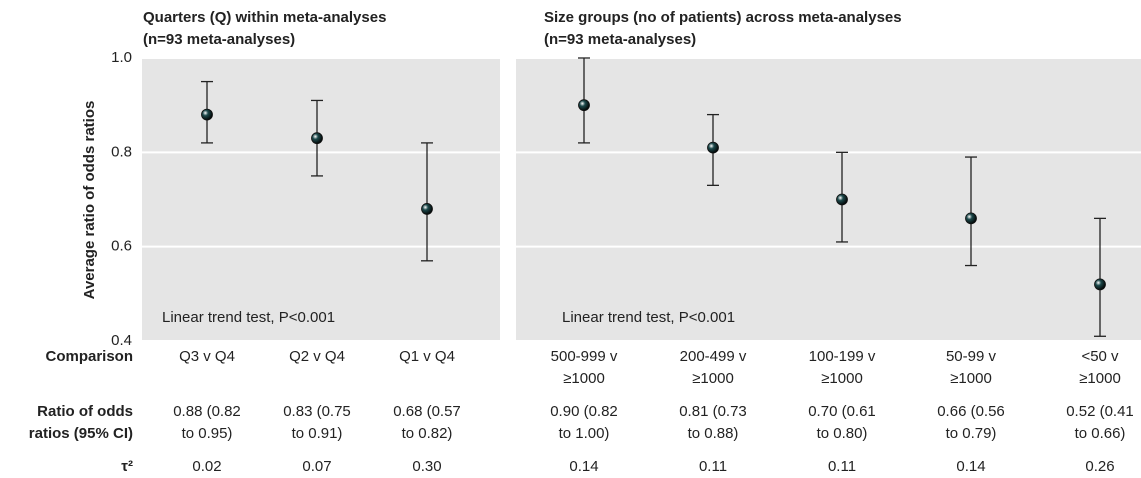 Image resolution: width=1141 pixels, height=478 pixels. Describe the element at coordinates (121, 246) in the screenshot. I see `y-tick-label: 0.6` at that location.